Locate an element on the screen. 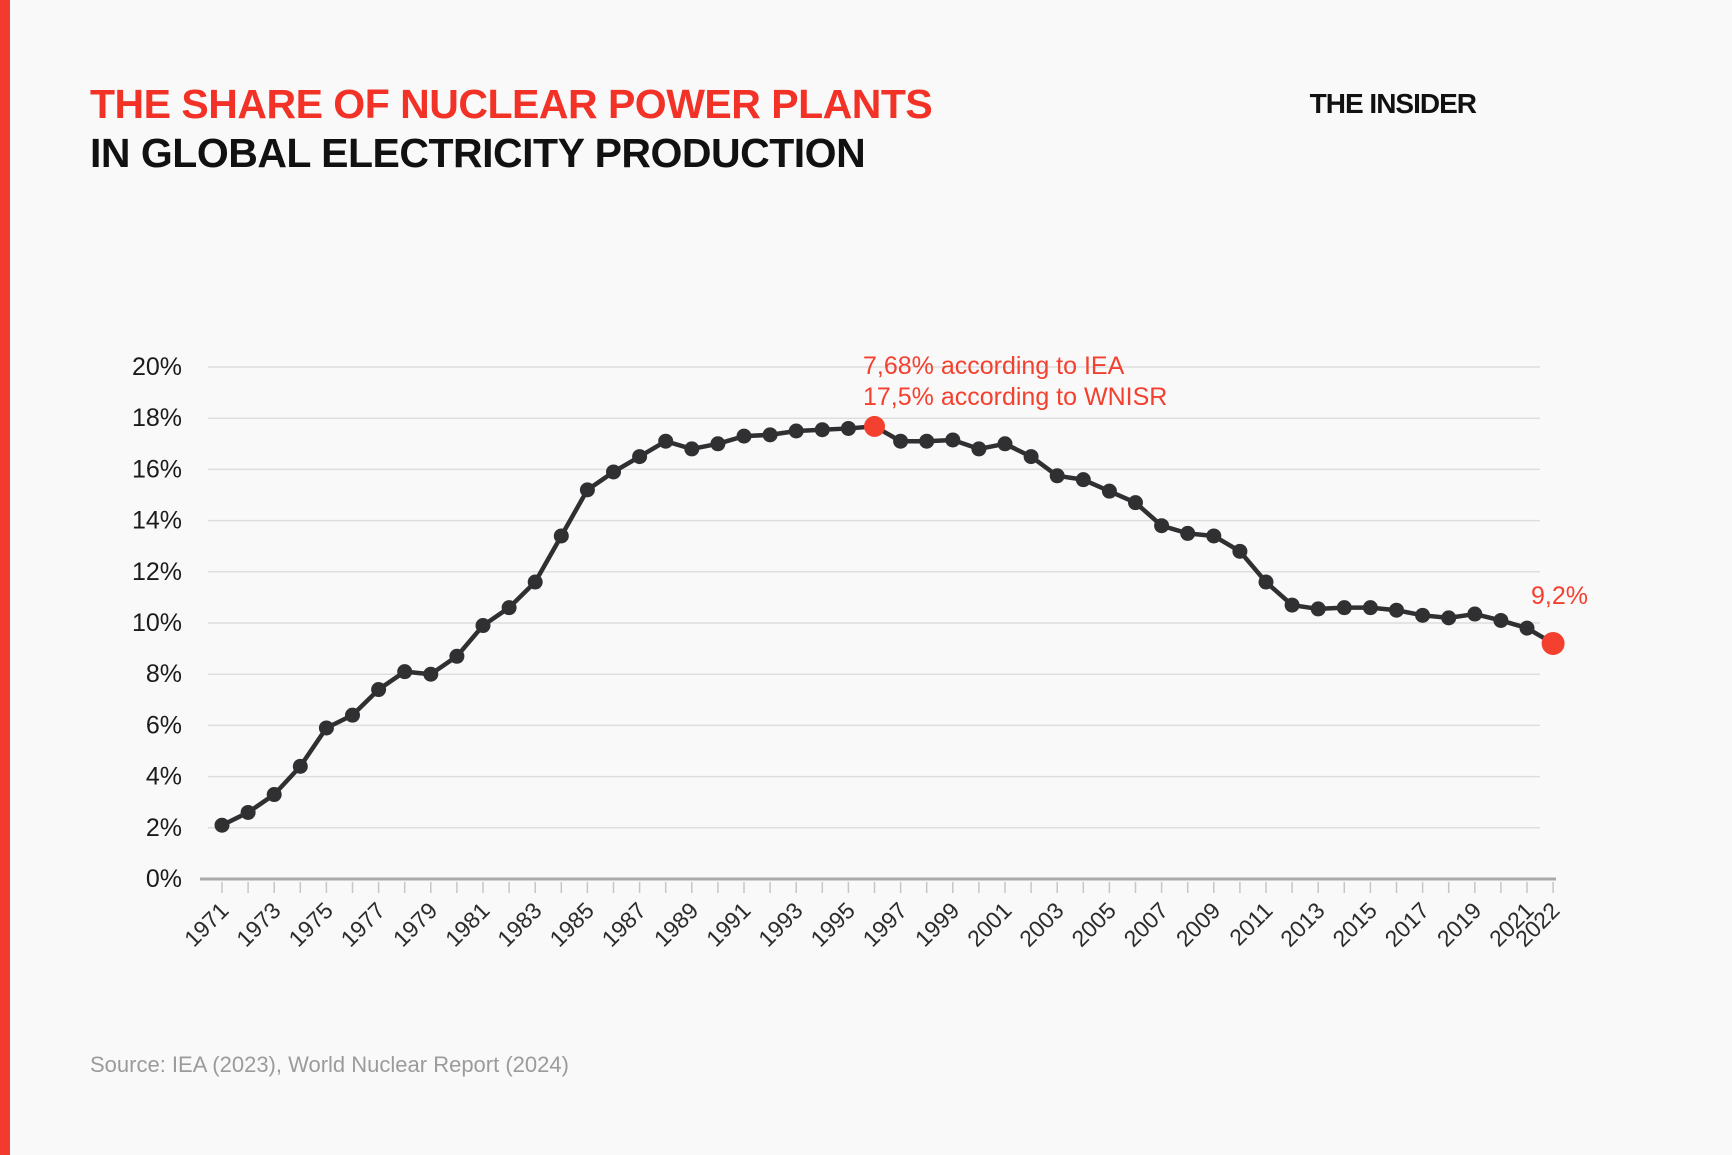  x-axis-label-1979: 1979 is located at coordinates (415, 924).